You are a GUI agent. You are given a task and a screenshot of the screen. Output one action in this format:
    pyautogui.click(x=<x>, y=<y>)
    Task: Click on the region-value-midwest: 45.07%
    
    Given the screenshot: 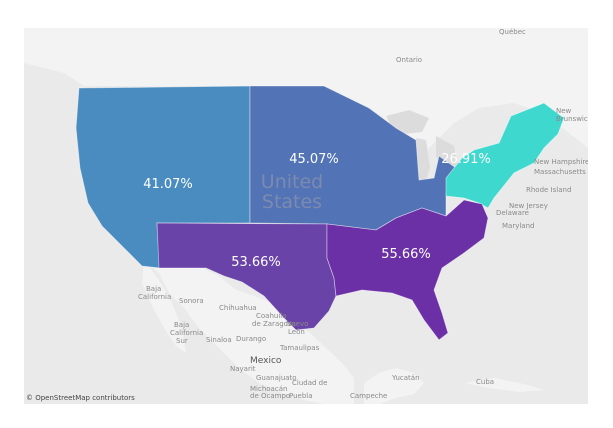 What is the action you would take?
    pyautogui.click(x=314, y=159)
    